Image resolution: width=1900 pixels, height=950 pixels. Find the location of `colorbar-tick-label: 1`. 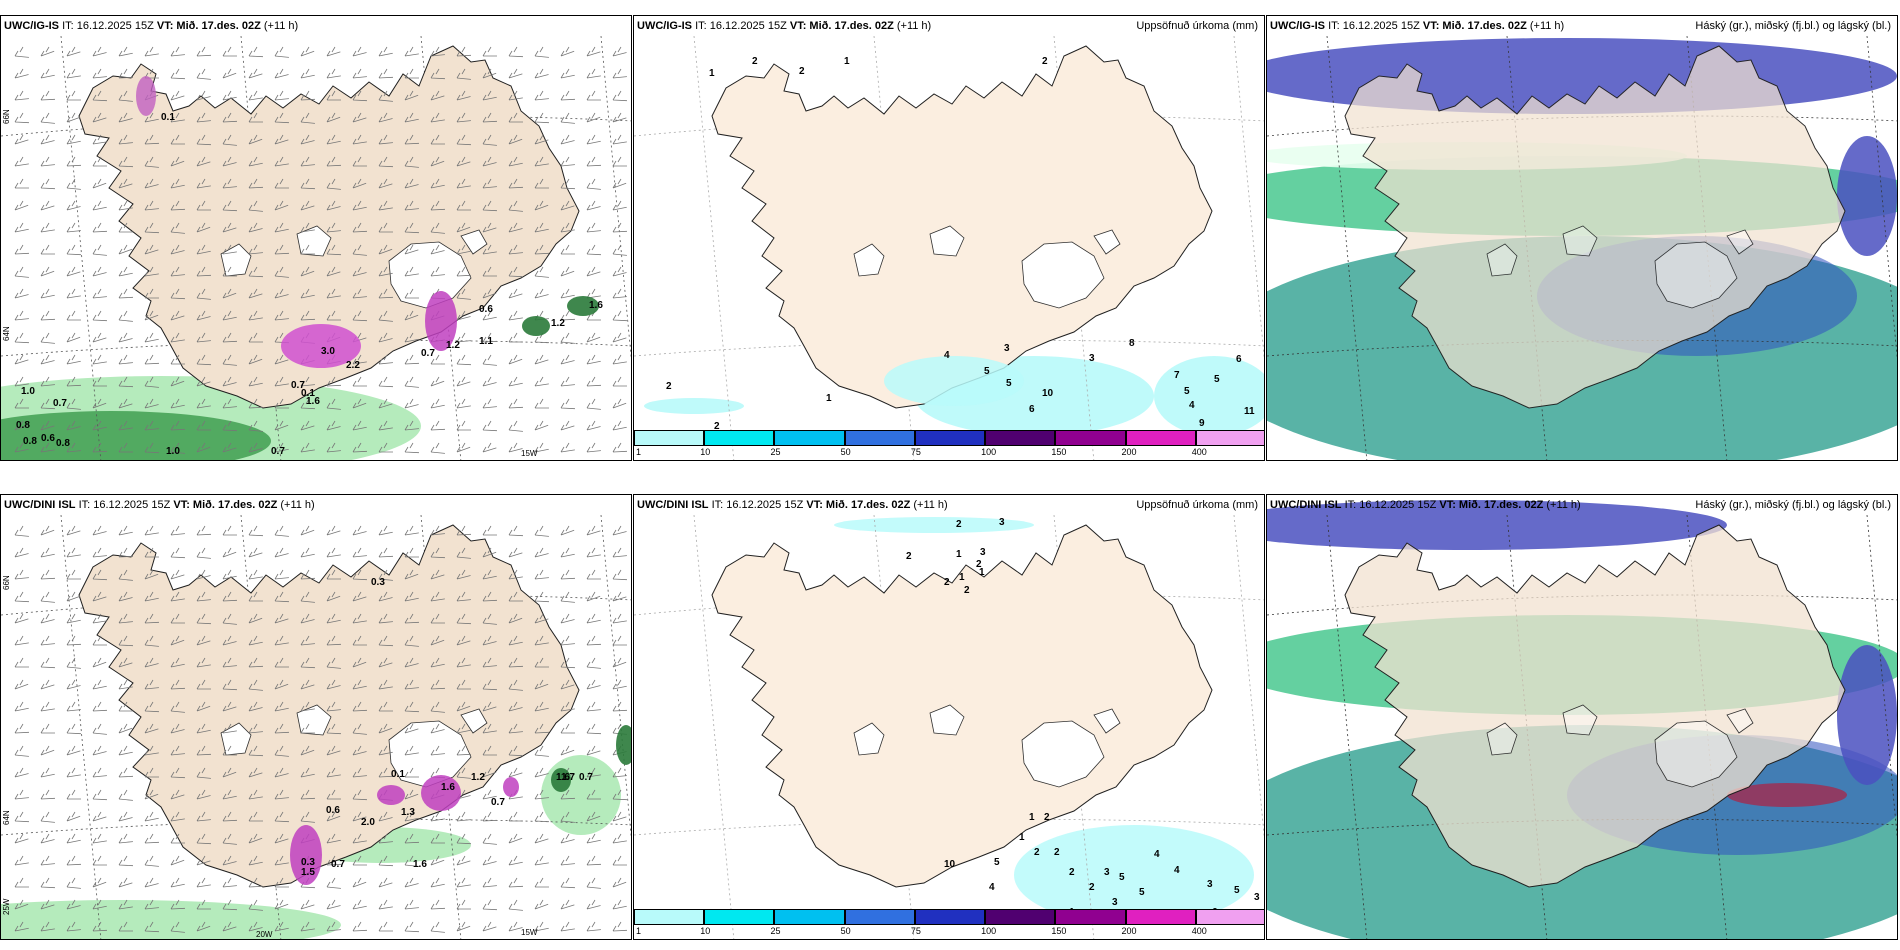

colorbar-tick-label: 1 is located at coordinates (639, 931).